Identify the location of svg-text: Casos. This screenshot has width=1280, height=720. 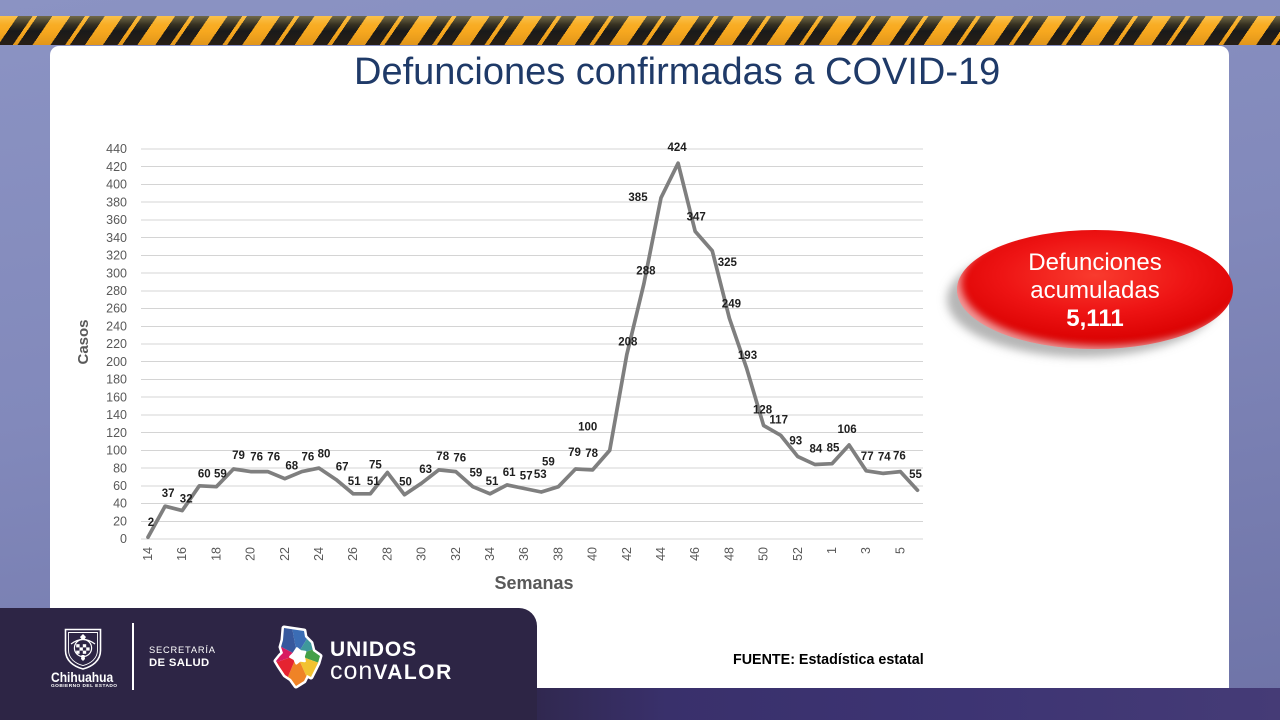
(83, 341).